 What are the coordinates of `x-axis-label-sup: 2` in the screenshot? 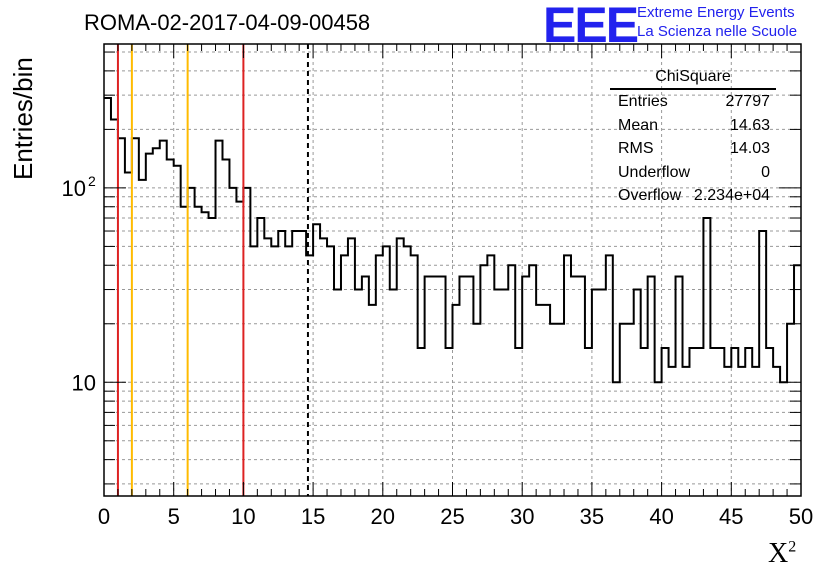 It's located at (792, 547).